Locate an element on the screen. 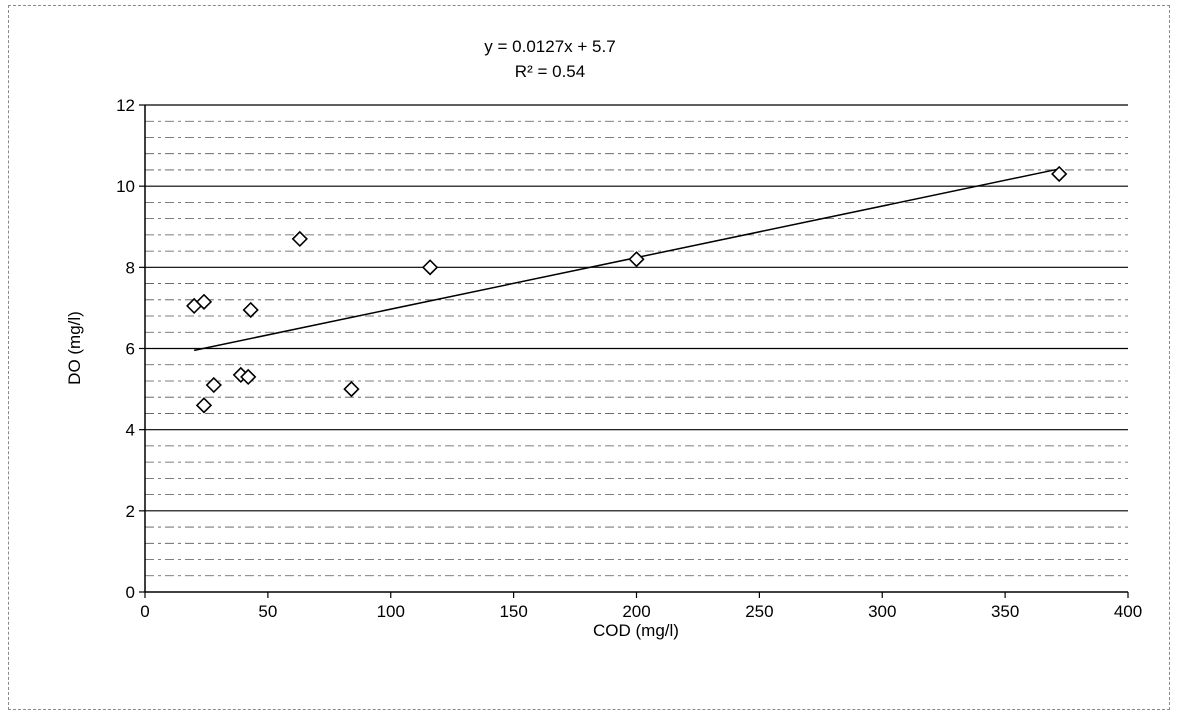  y-tick-label: 6 is located at coordinates (130, 349).